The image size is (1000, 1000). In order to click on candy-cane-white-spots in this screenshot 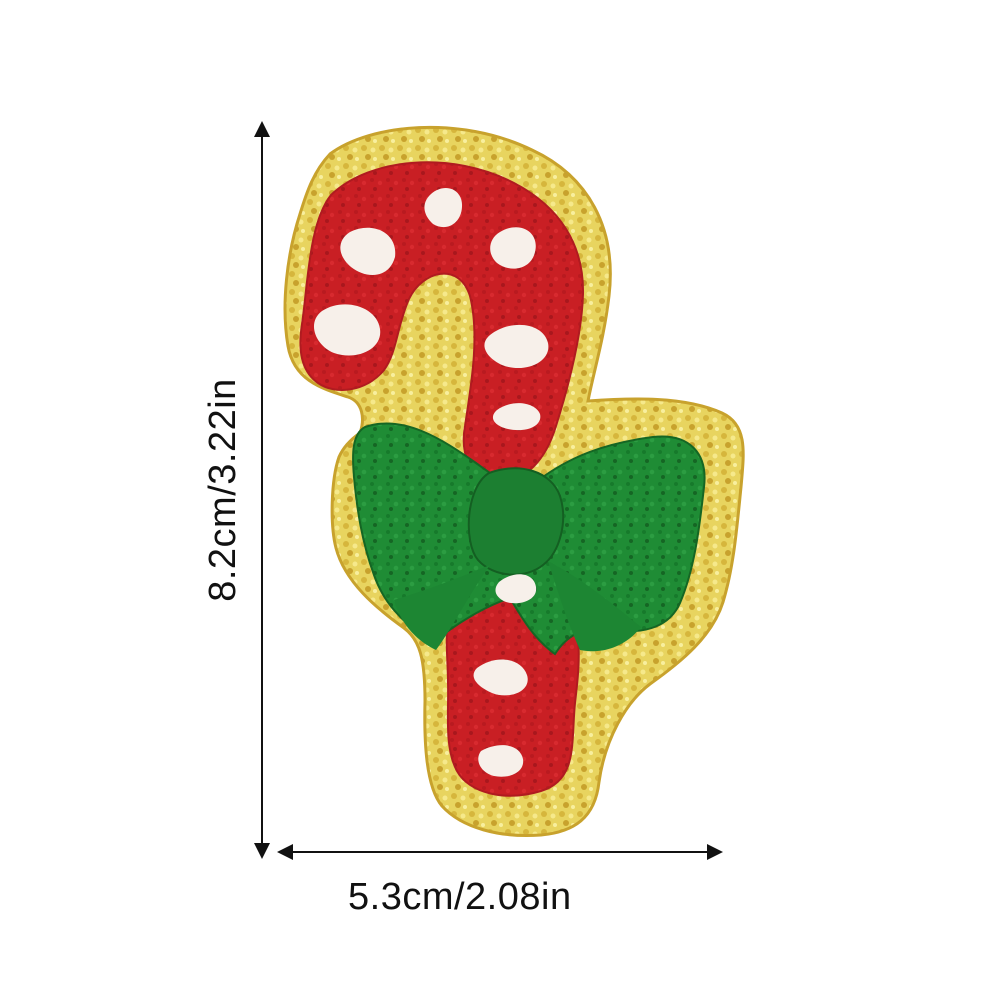, I will do `click(431, 482)`.